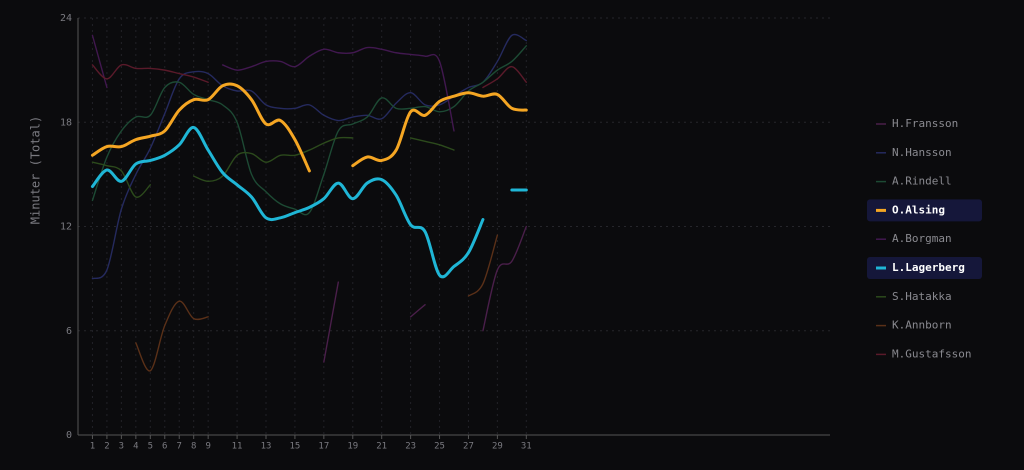 The height and width of the screenshot is (470, 1024). What do you see at coordinates (266, 447) in the screenshot?
I see `x-tick-label: 13` at bounding box center [266, 447].